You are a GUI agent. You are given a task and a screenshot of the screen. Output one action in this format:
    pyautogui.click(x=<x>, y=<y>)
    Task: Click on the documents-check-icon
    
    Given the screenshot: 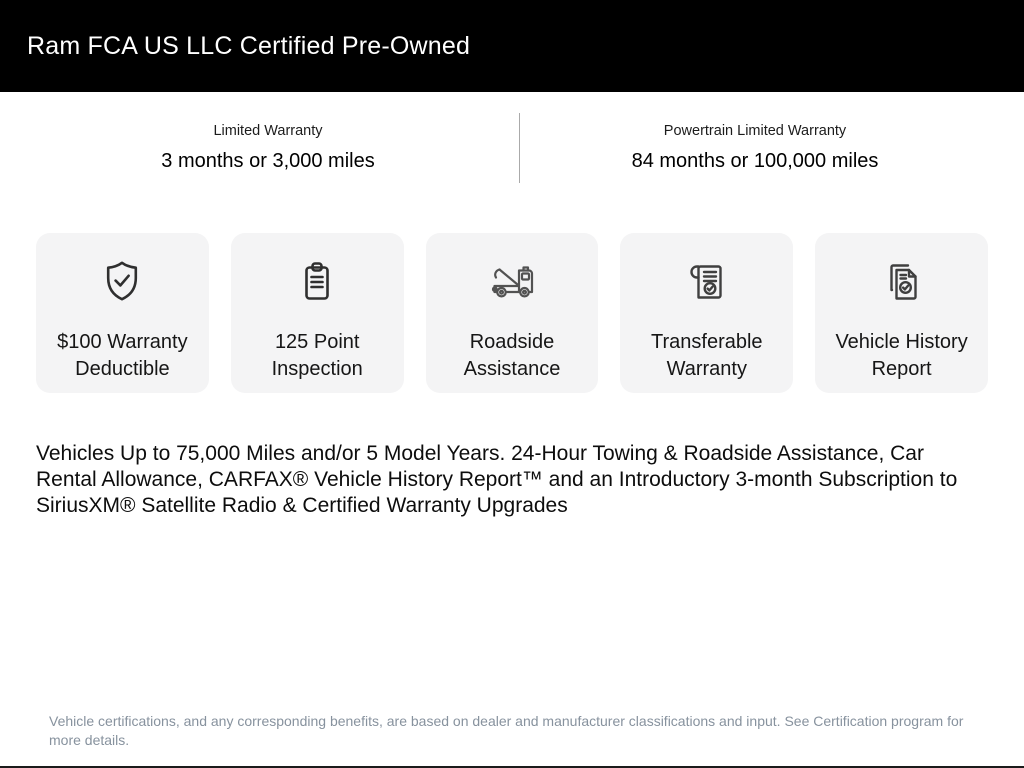 What is the action you would take?
    pyautogui.click(x=902, y=281)
    